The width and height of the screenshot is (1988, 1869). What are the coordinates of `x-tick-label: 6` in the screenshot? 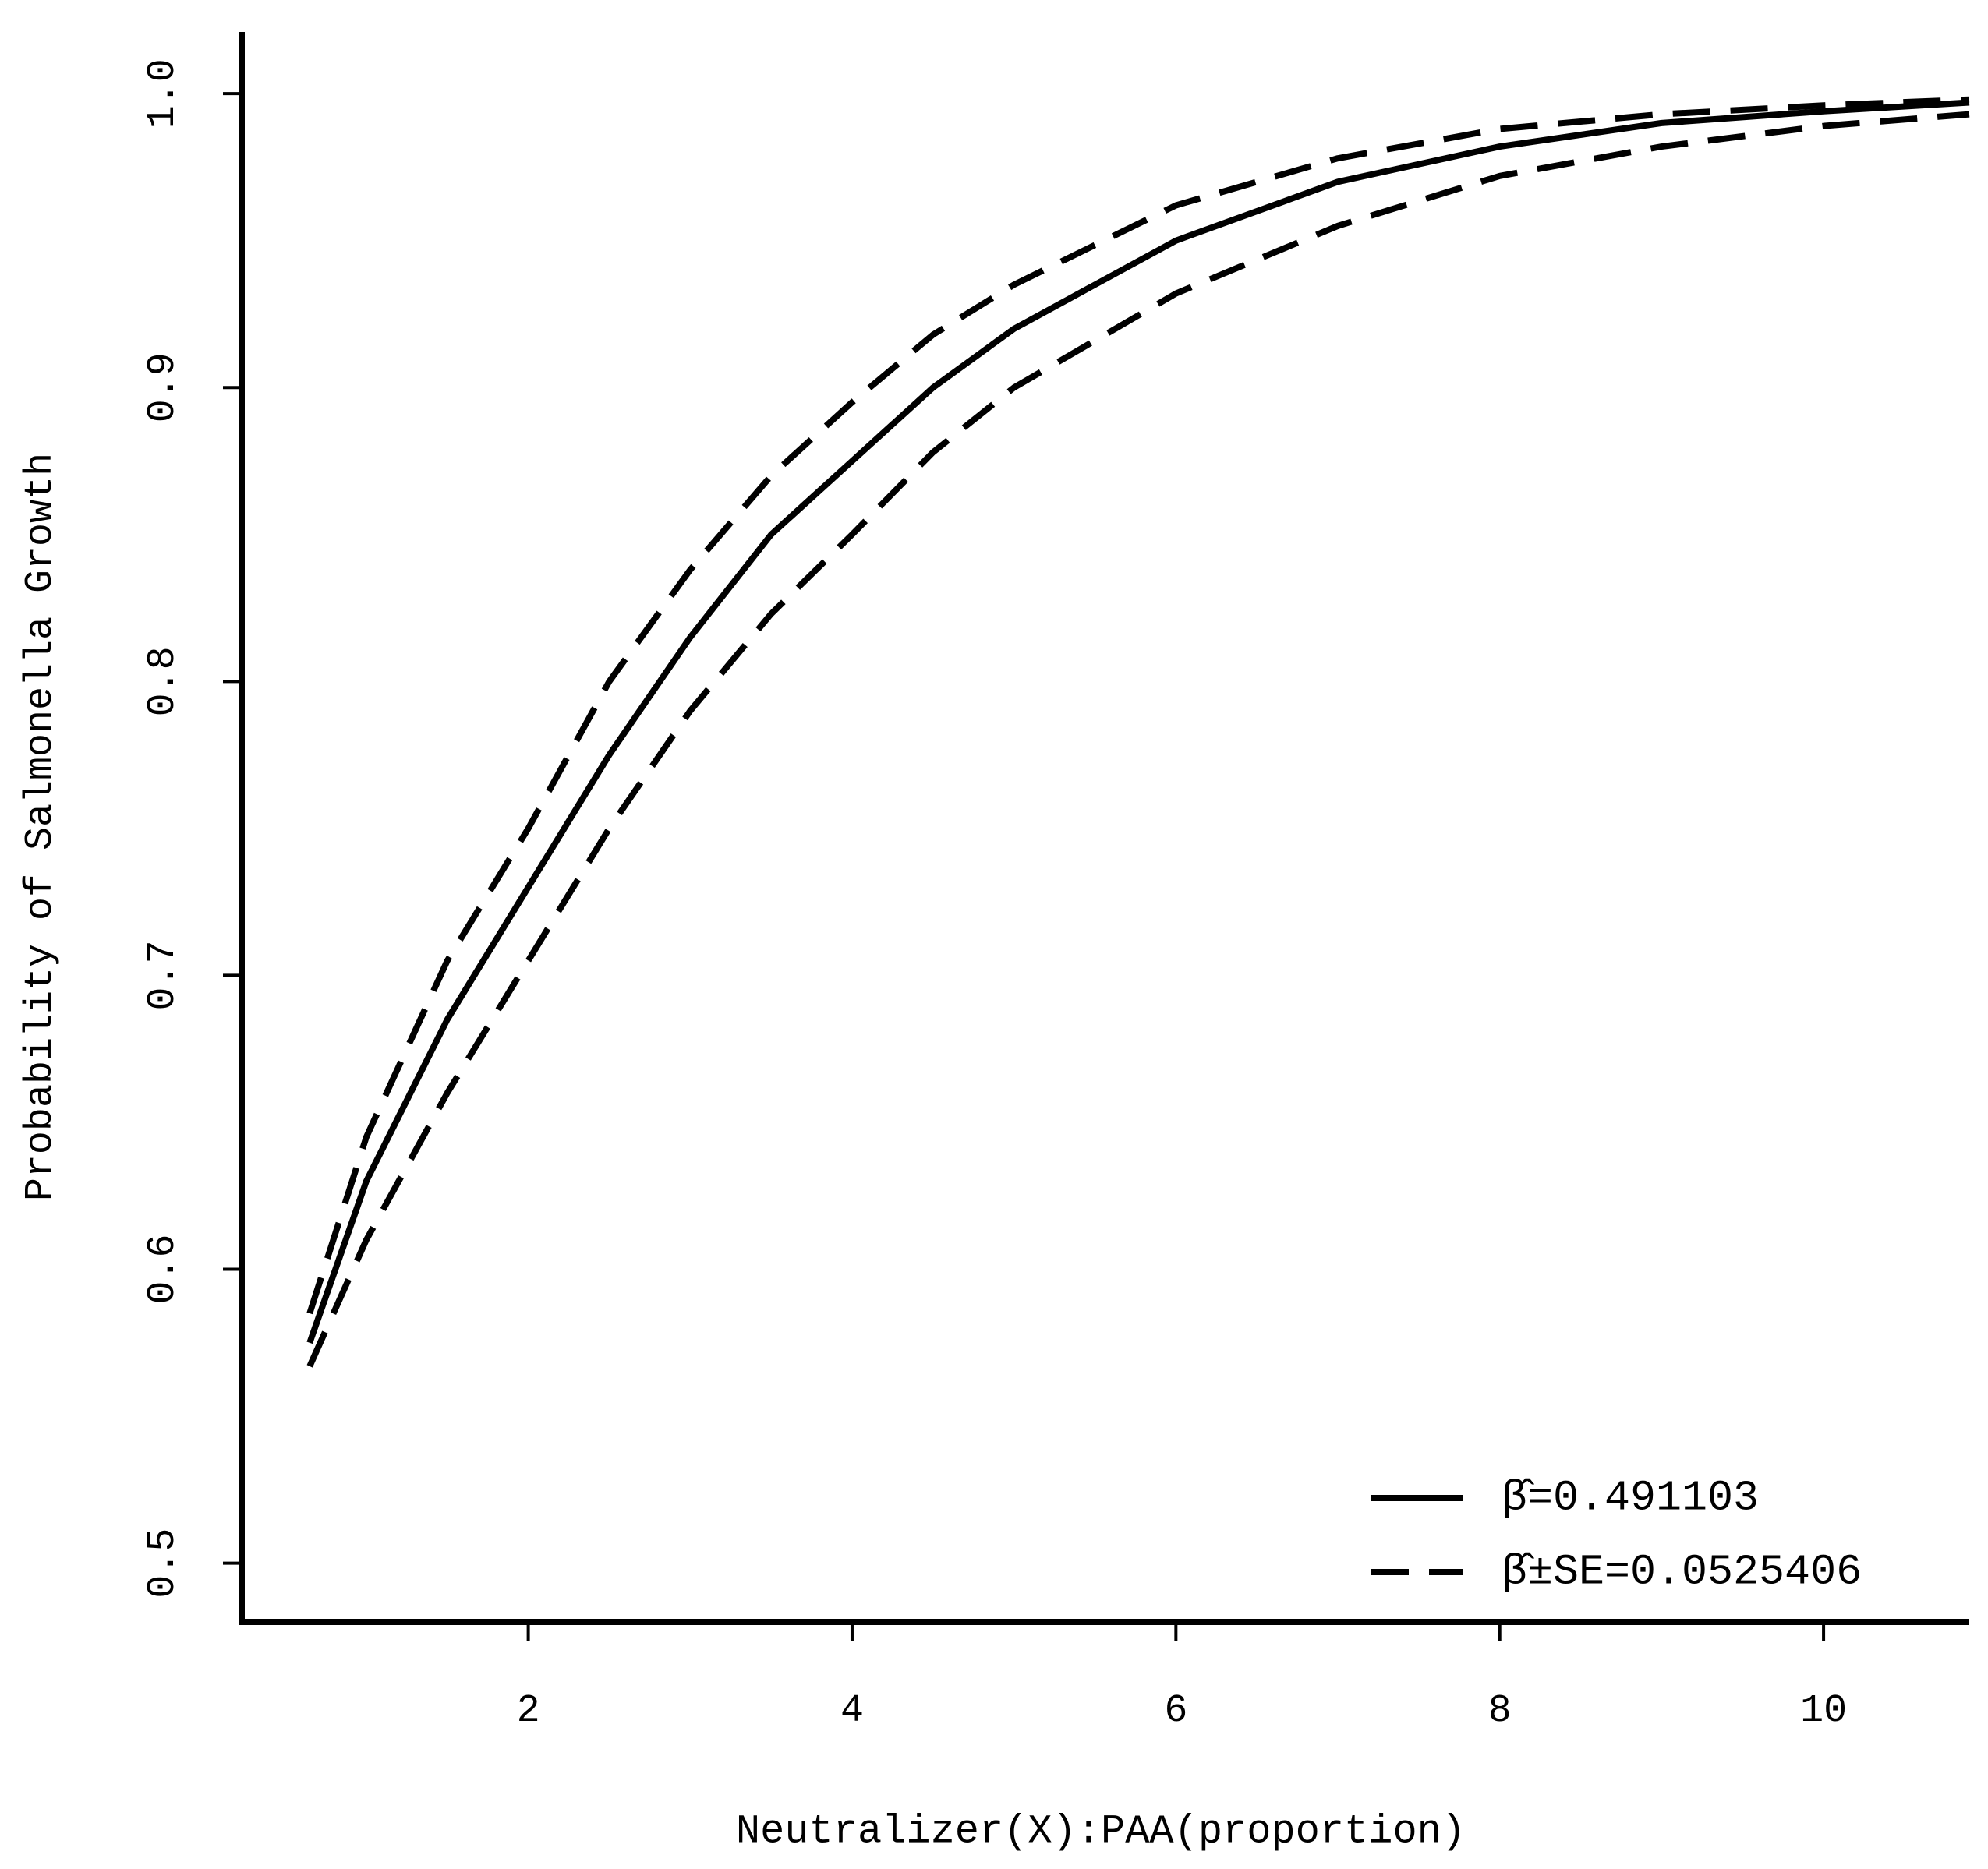 It's located at (1175, 1711).